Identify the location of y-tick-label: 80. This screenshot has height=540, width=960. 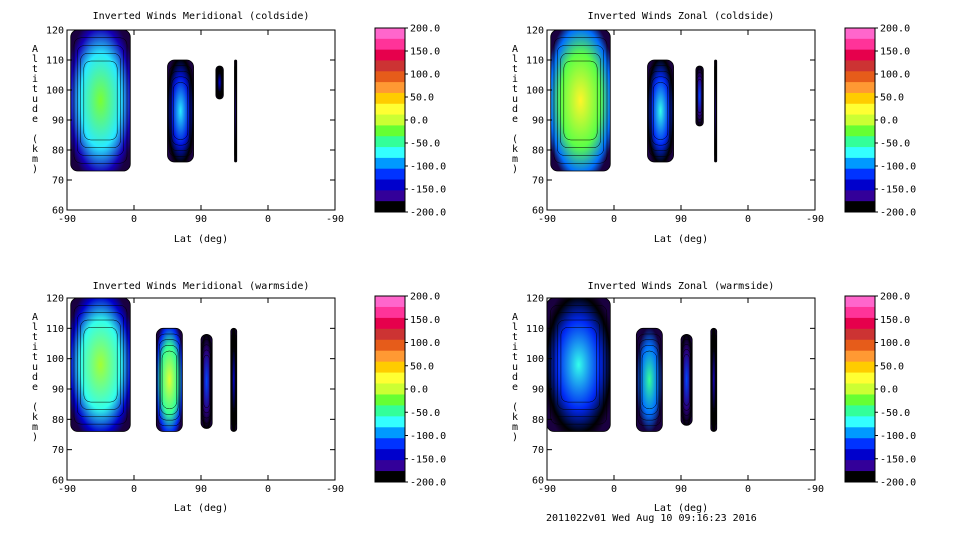
(538, 420).